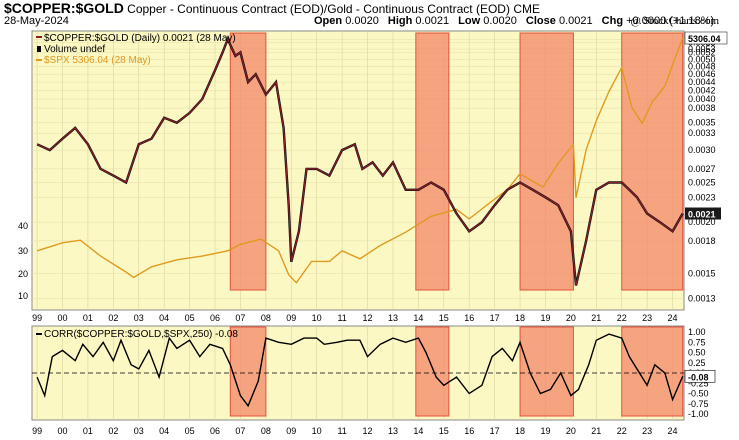 Image resolution: width=739 pixels, height=440 pixels. Describe the element at coordinates (698, 414) in the screenshot. I see `indicator-tick-label: -1.00` at that location.